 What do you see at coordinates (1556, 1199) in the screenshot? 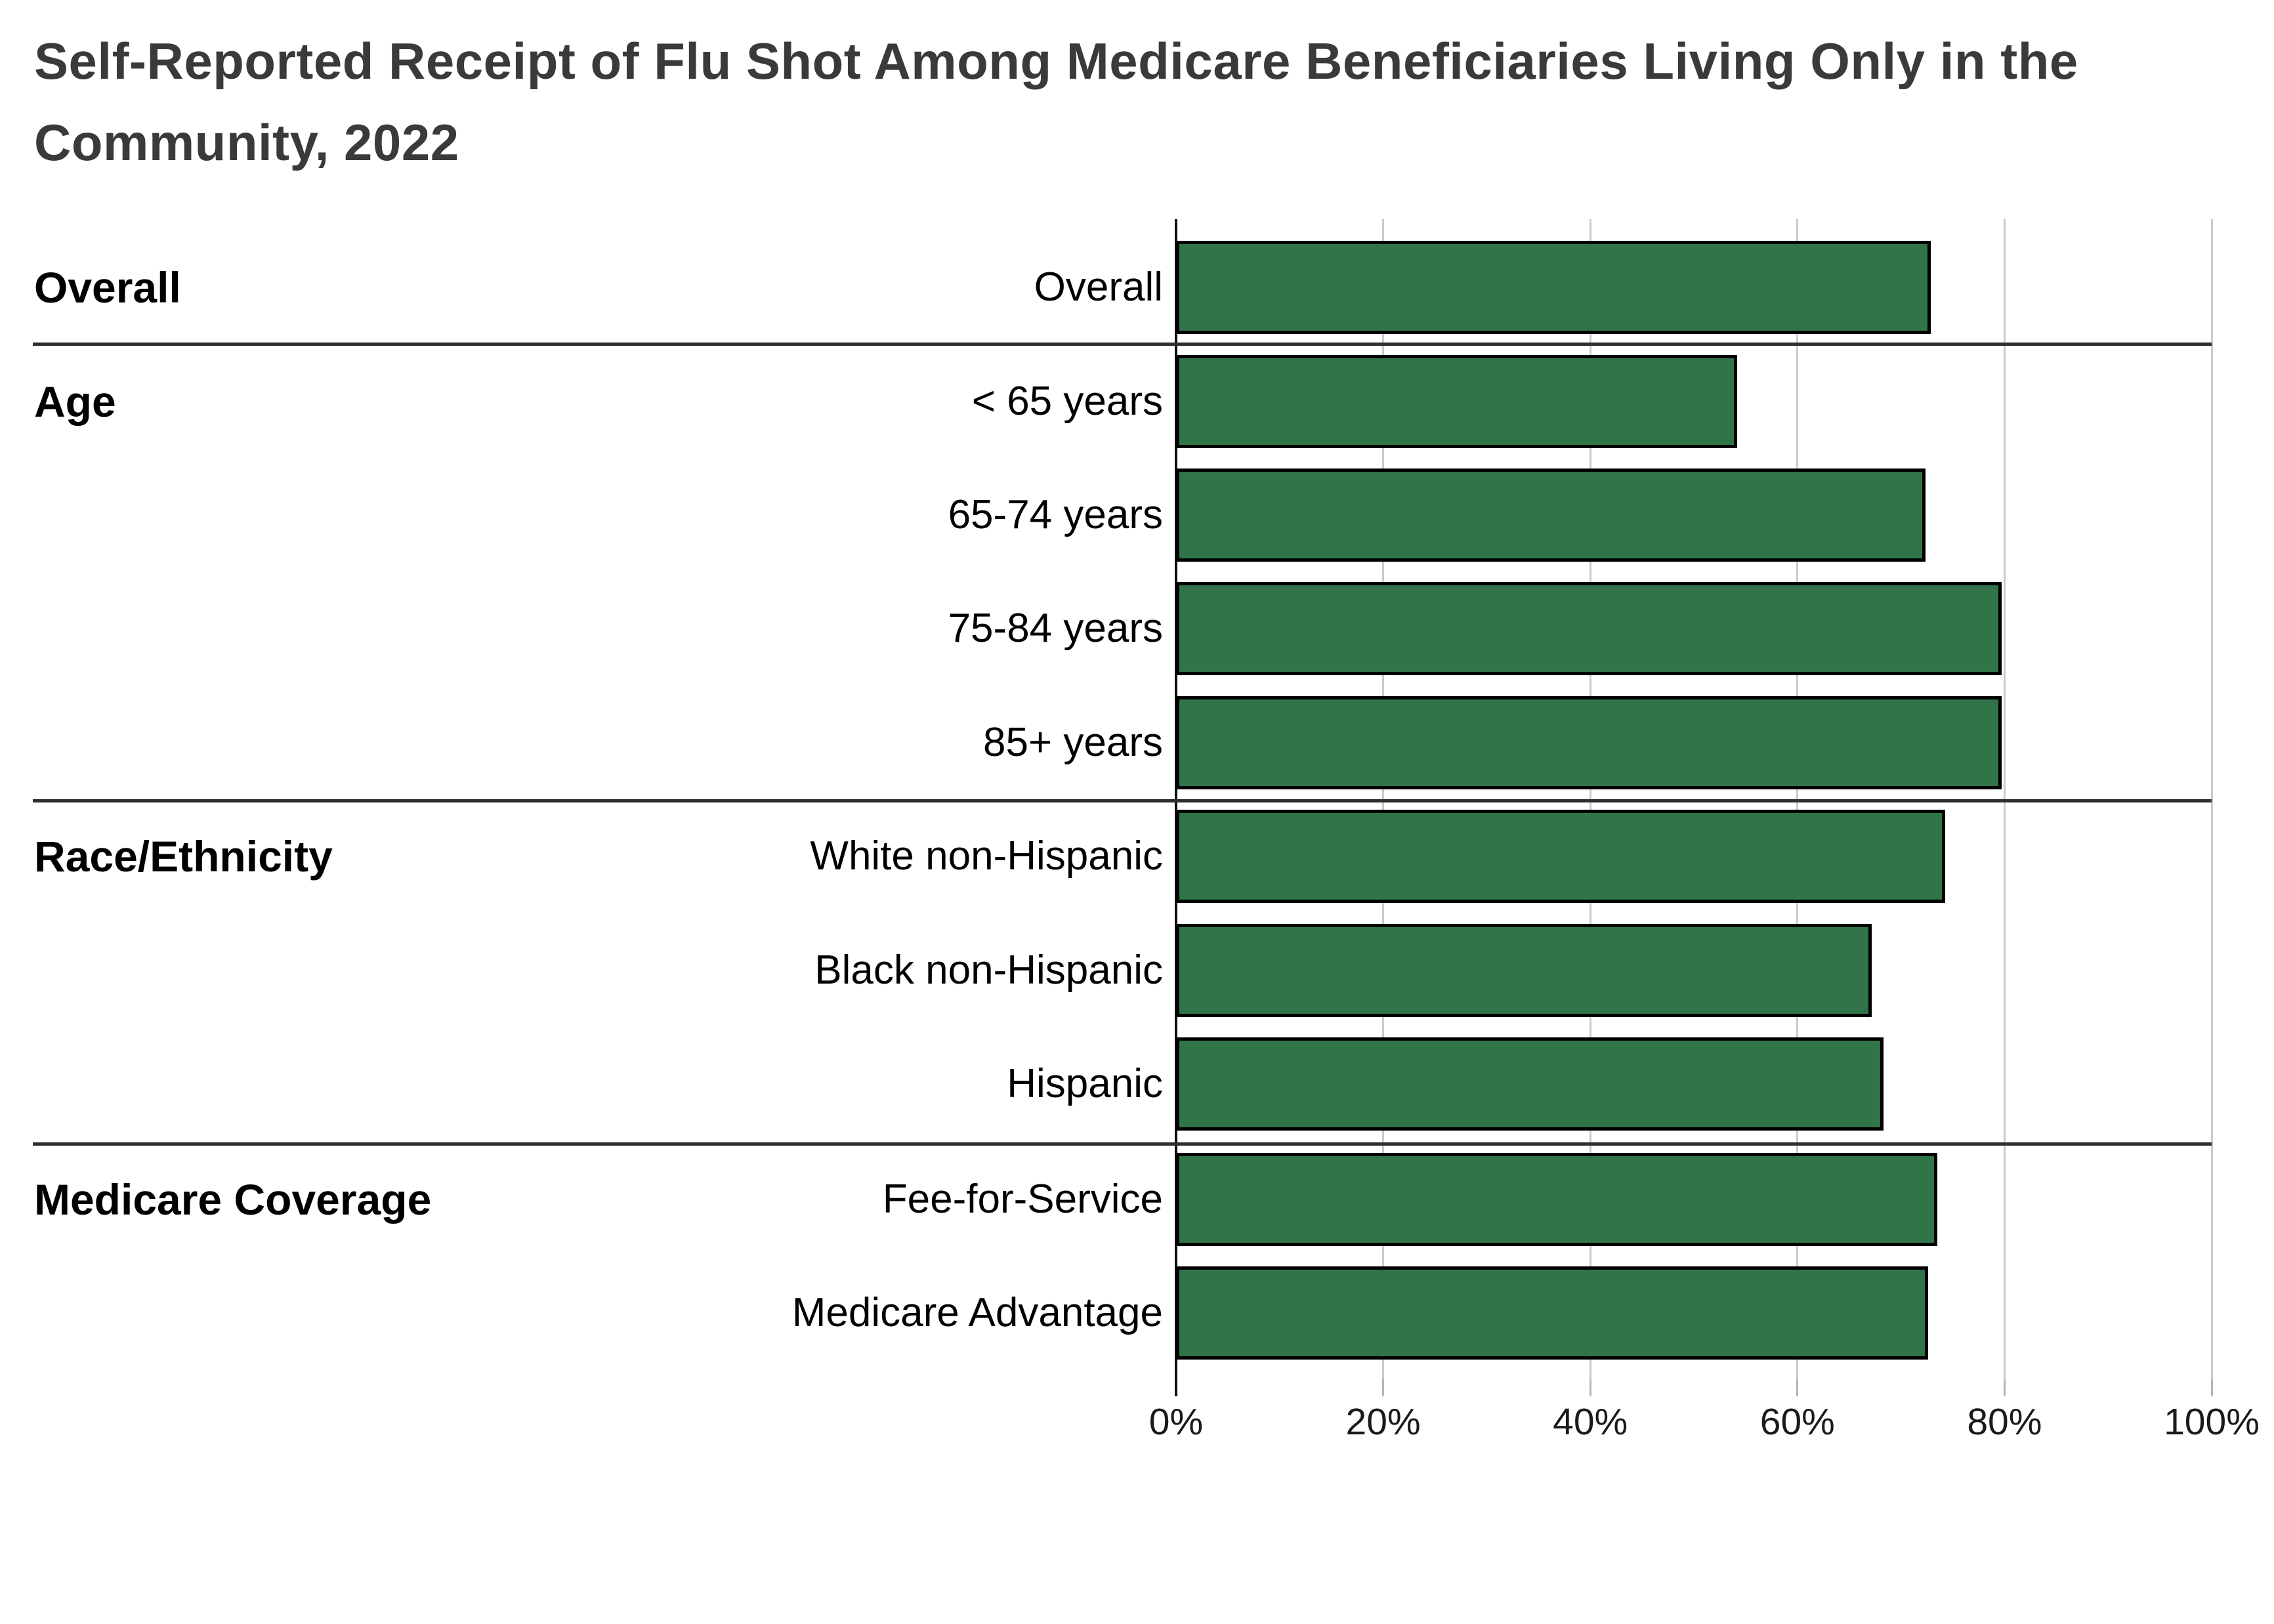
I see `bar-fee-for-service` at bounding box center [1556, 1199].